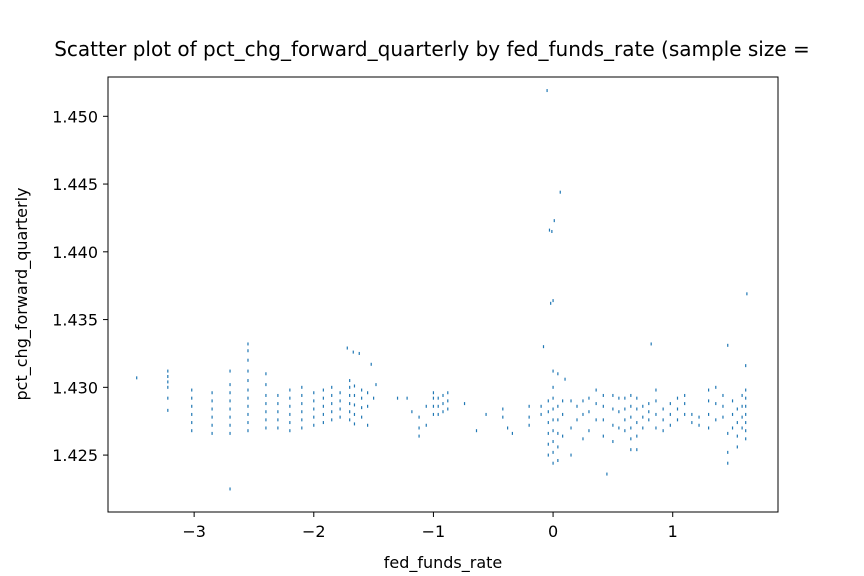  I want to click on y-tick-label: 1.450, so click(75, 116).